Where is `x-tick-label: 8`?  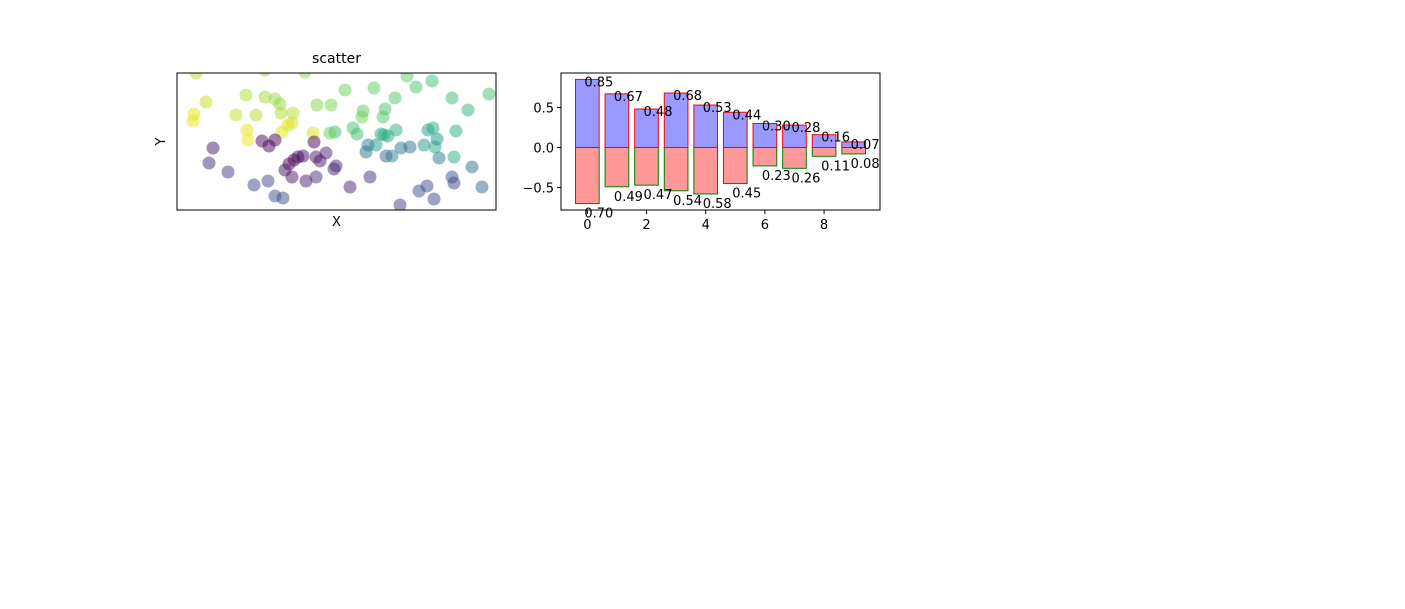
x-tick-label: 8 is located at coordinates (824, 225).